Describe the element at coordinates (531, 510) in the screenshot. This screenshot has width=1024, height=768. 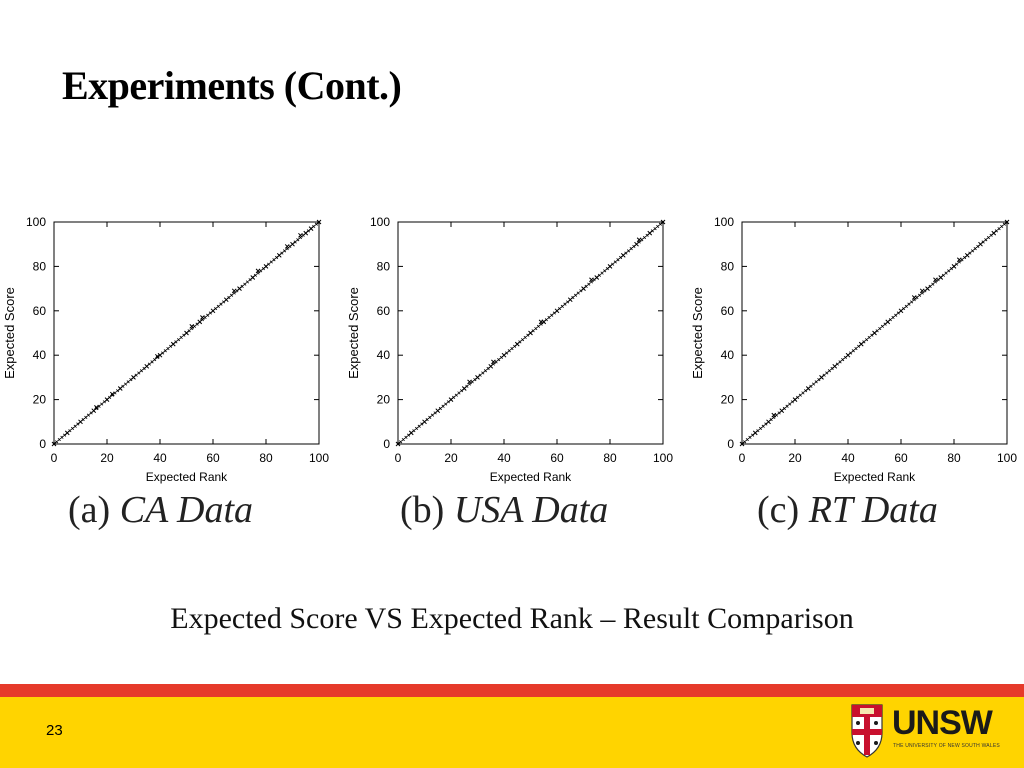
I see `subfigure-name: USA Data` at that location.